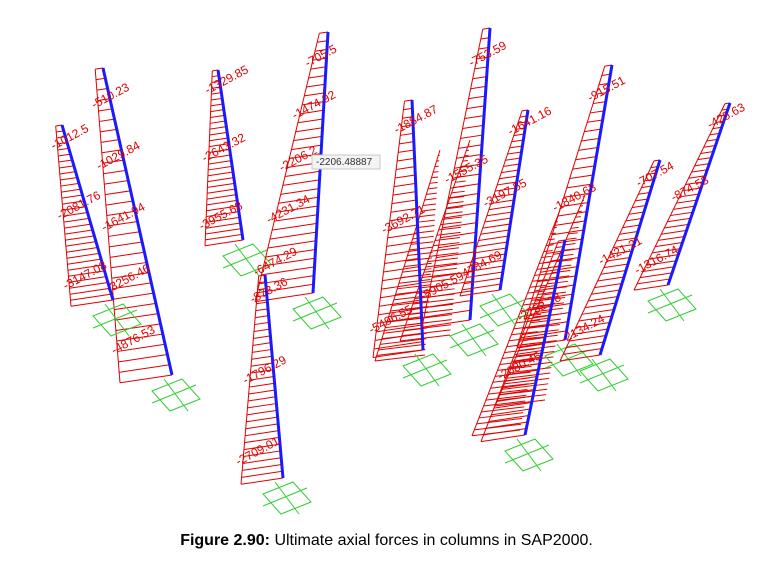  Describe the element at coordinates (505, 192) in the screenshot. I see `axial-force-label: -3197.55` at that location.